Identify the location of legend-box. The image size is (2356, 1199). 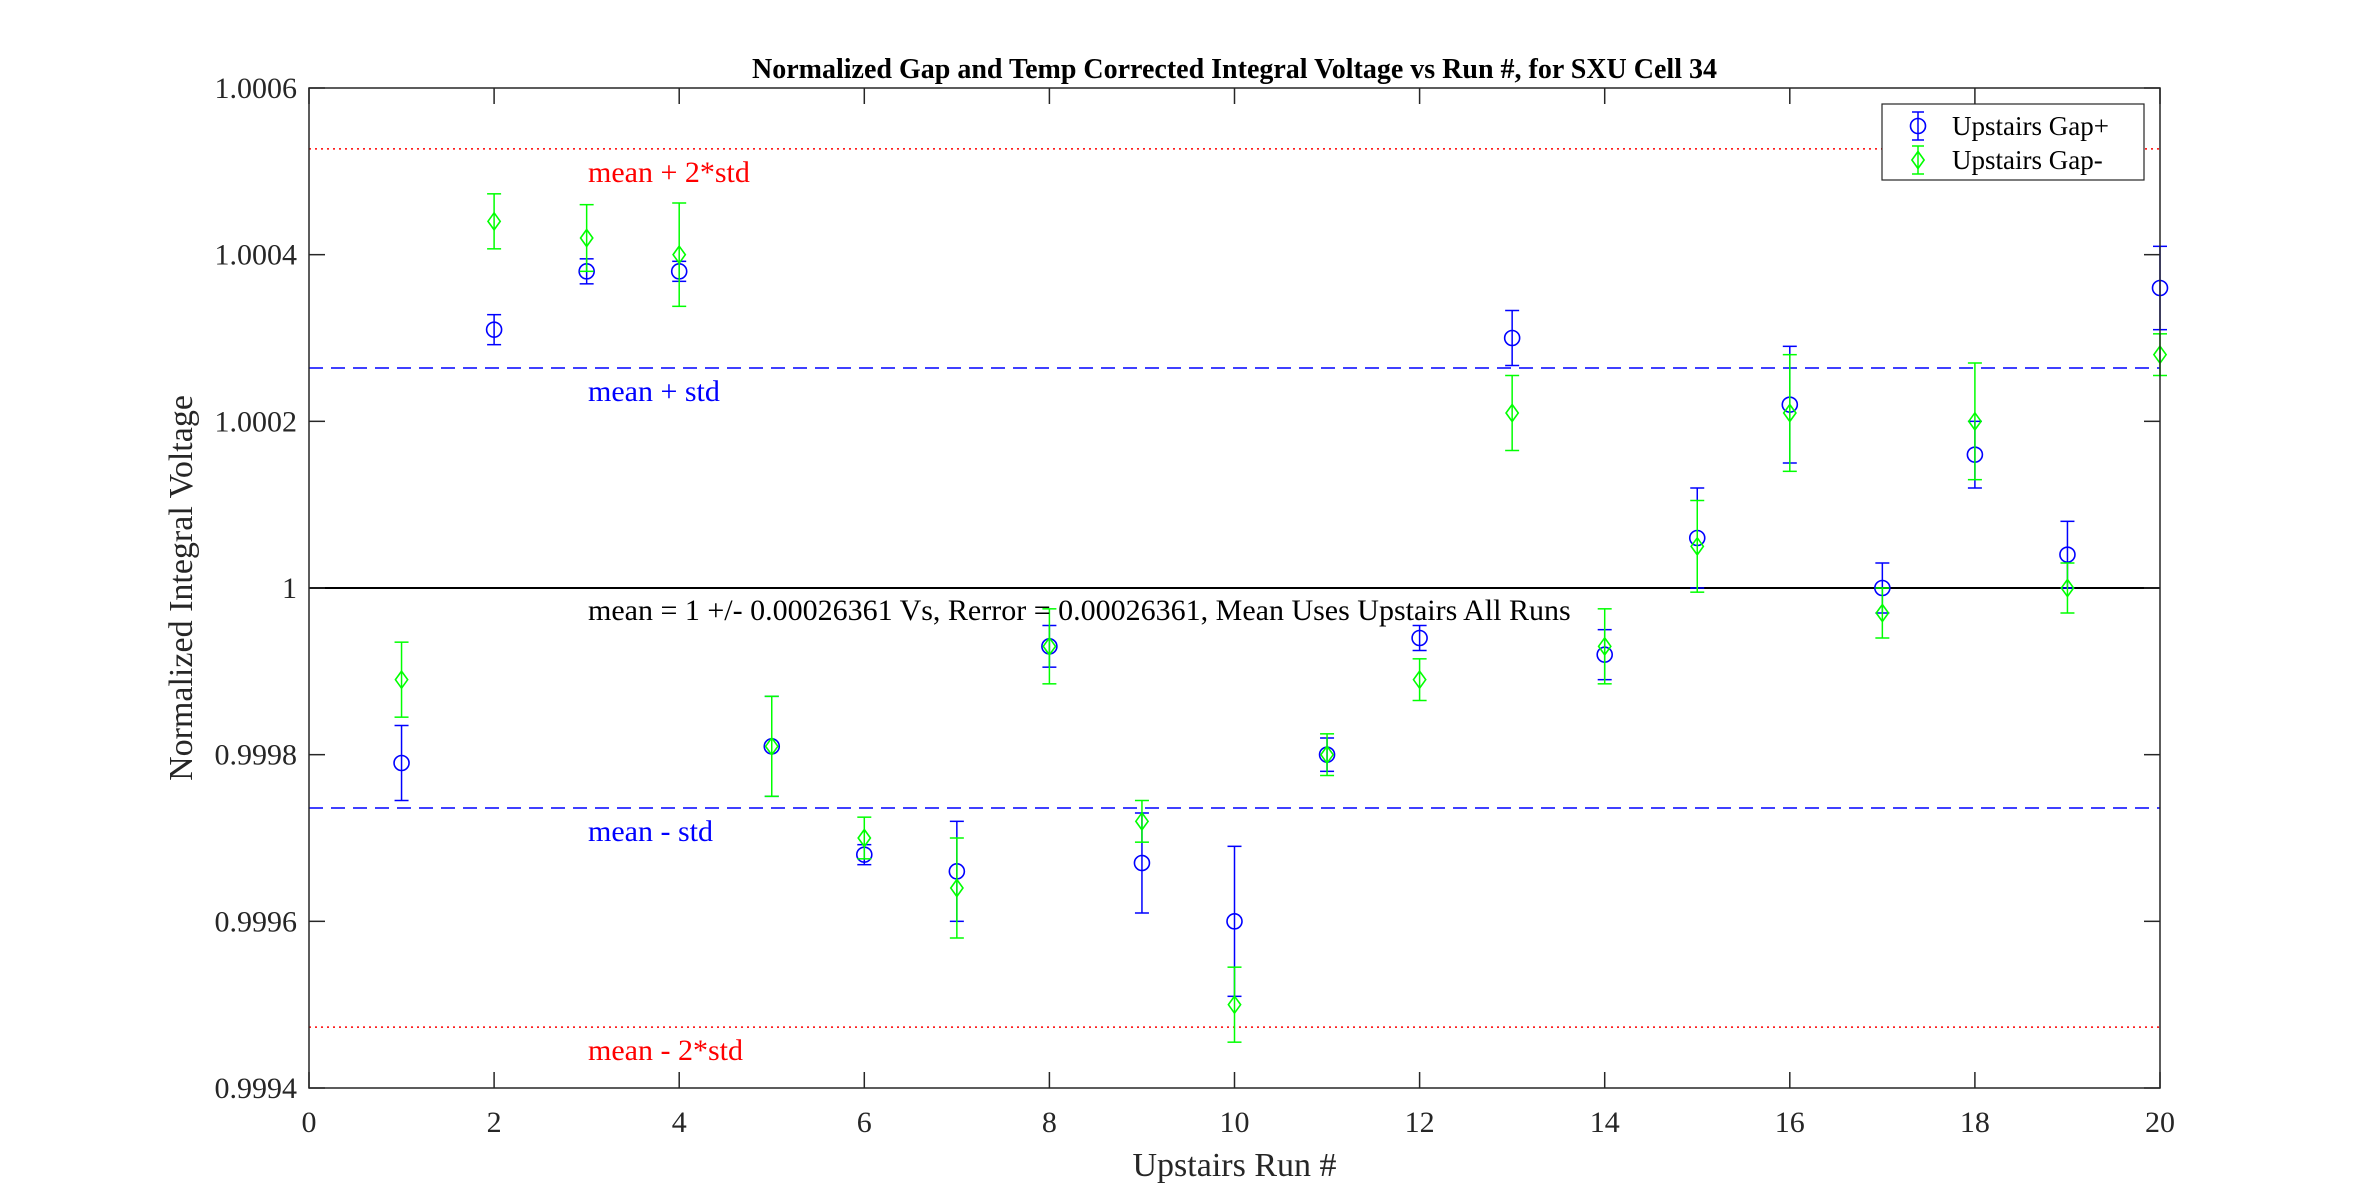
(2013, 142).